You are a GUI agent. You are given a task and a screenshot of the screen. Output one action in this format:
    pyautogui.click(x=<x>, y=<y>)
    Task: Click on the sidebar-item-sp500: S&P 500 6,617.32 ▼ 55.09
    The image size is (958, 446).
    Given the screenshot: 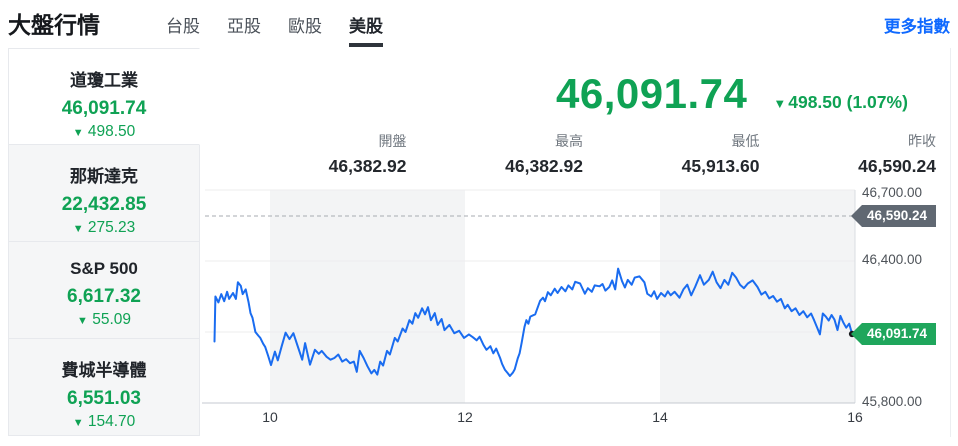 What is the action you would take?
    pyautogui.click(x=104, y=290)
    